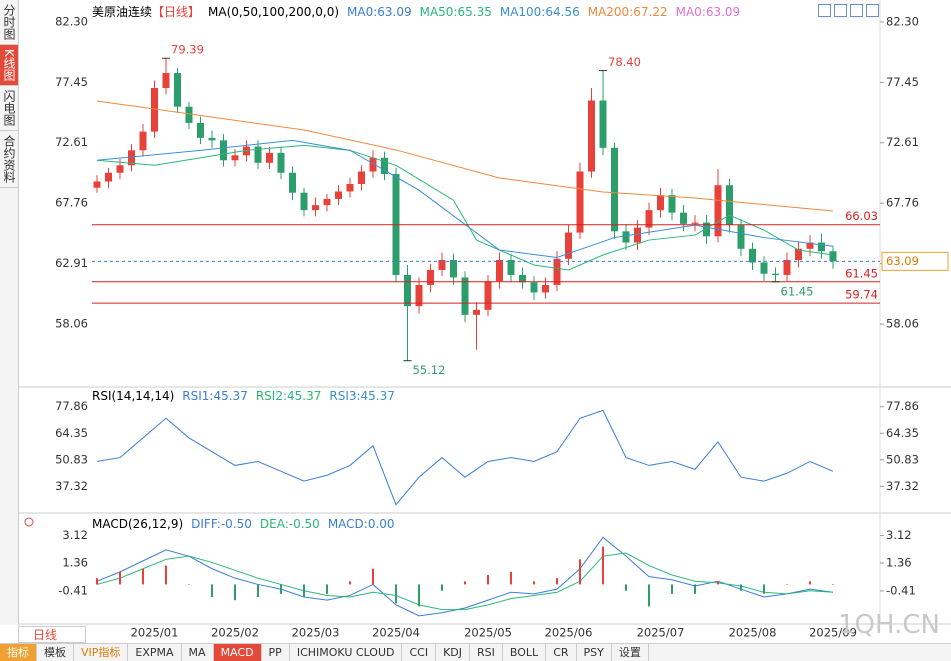 Image resolution: width=951 pixels, height=661 pixels. What do you see at coordinates (753, 633) in the screenshot?
I see `x-tick-label: 2025/08` at bounding box center [753, 633].